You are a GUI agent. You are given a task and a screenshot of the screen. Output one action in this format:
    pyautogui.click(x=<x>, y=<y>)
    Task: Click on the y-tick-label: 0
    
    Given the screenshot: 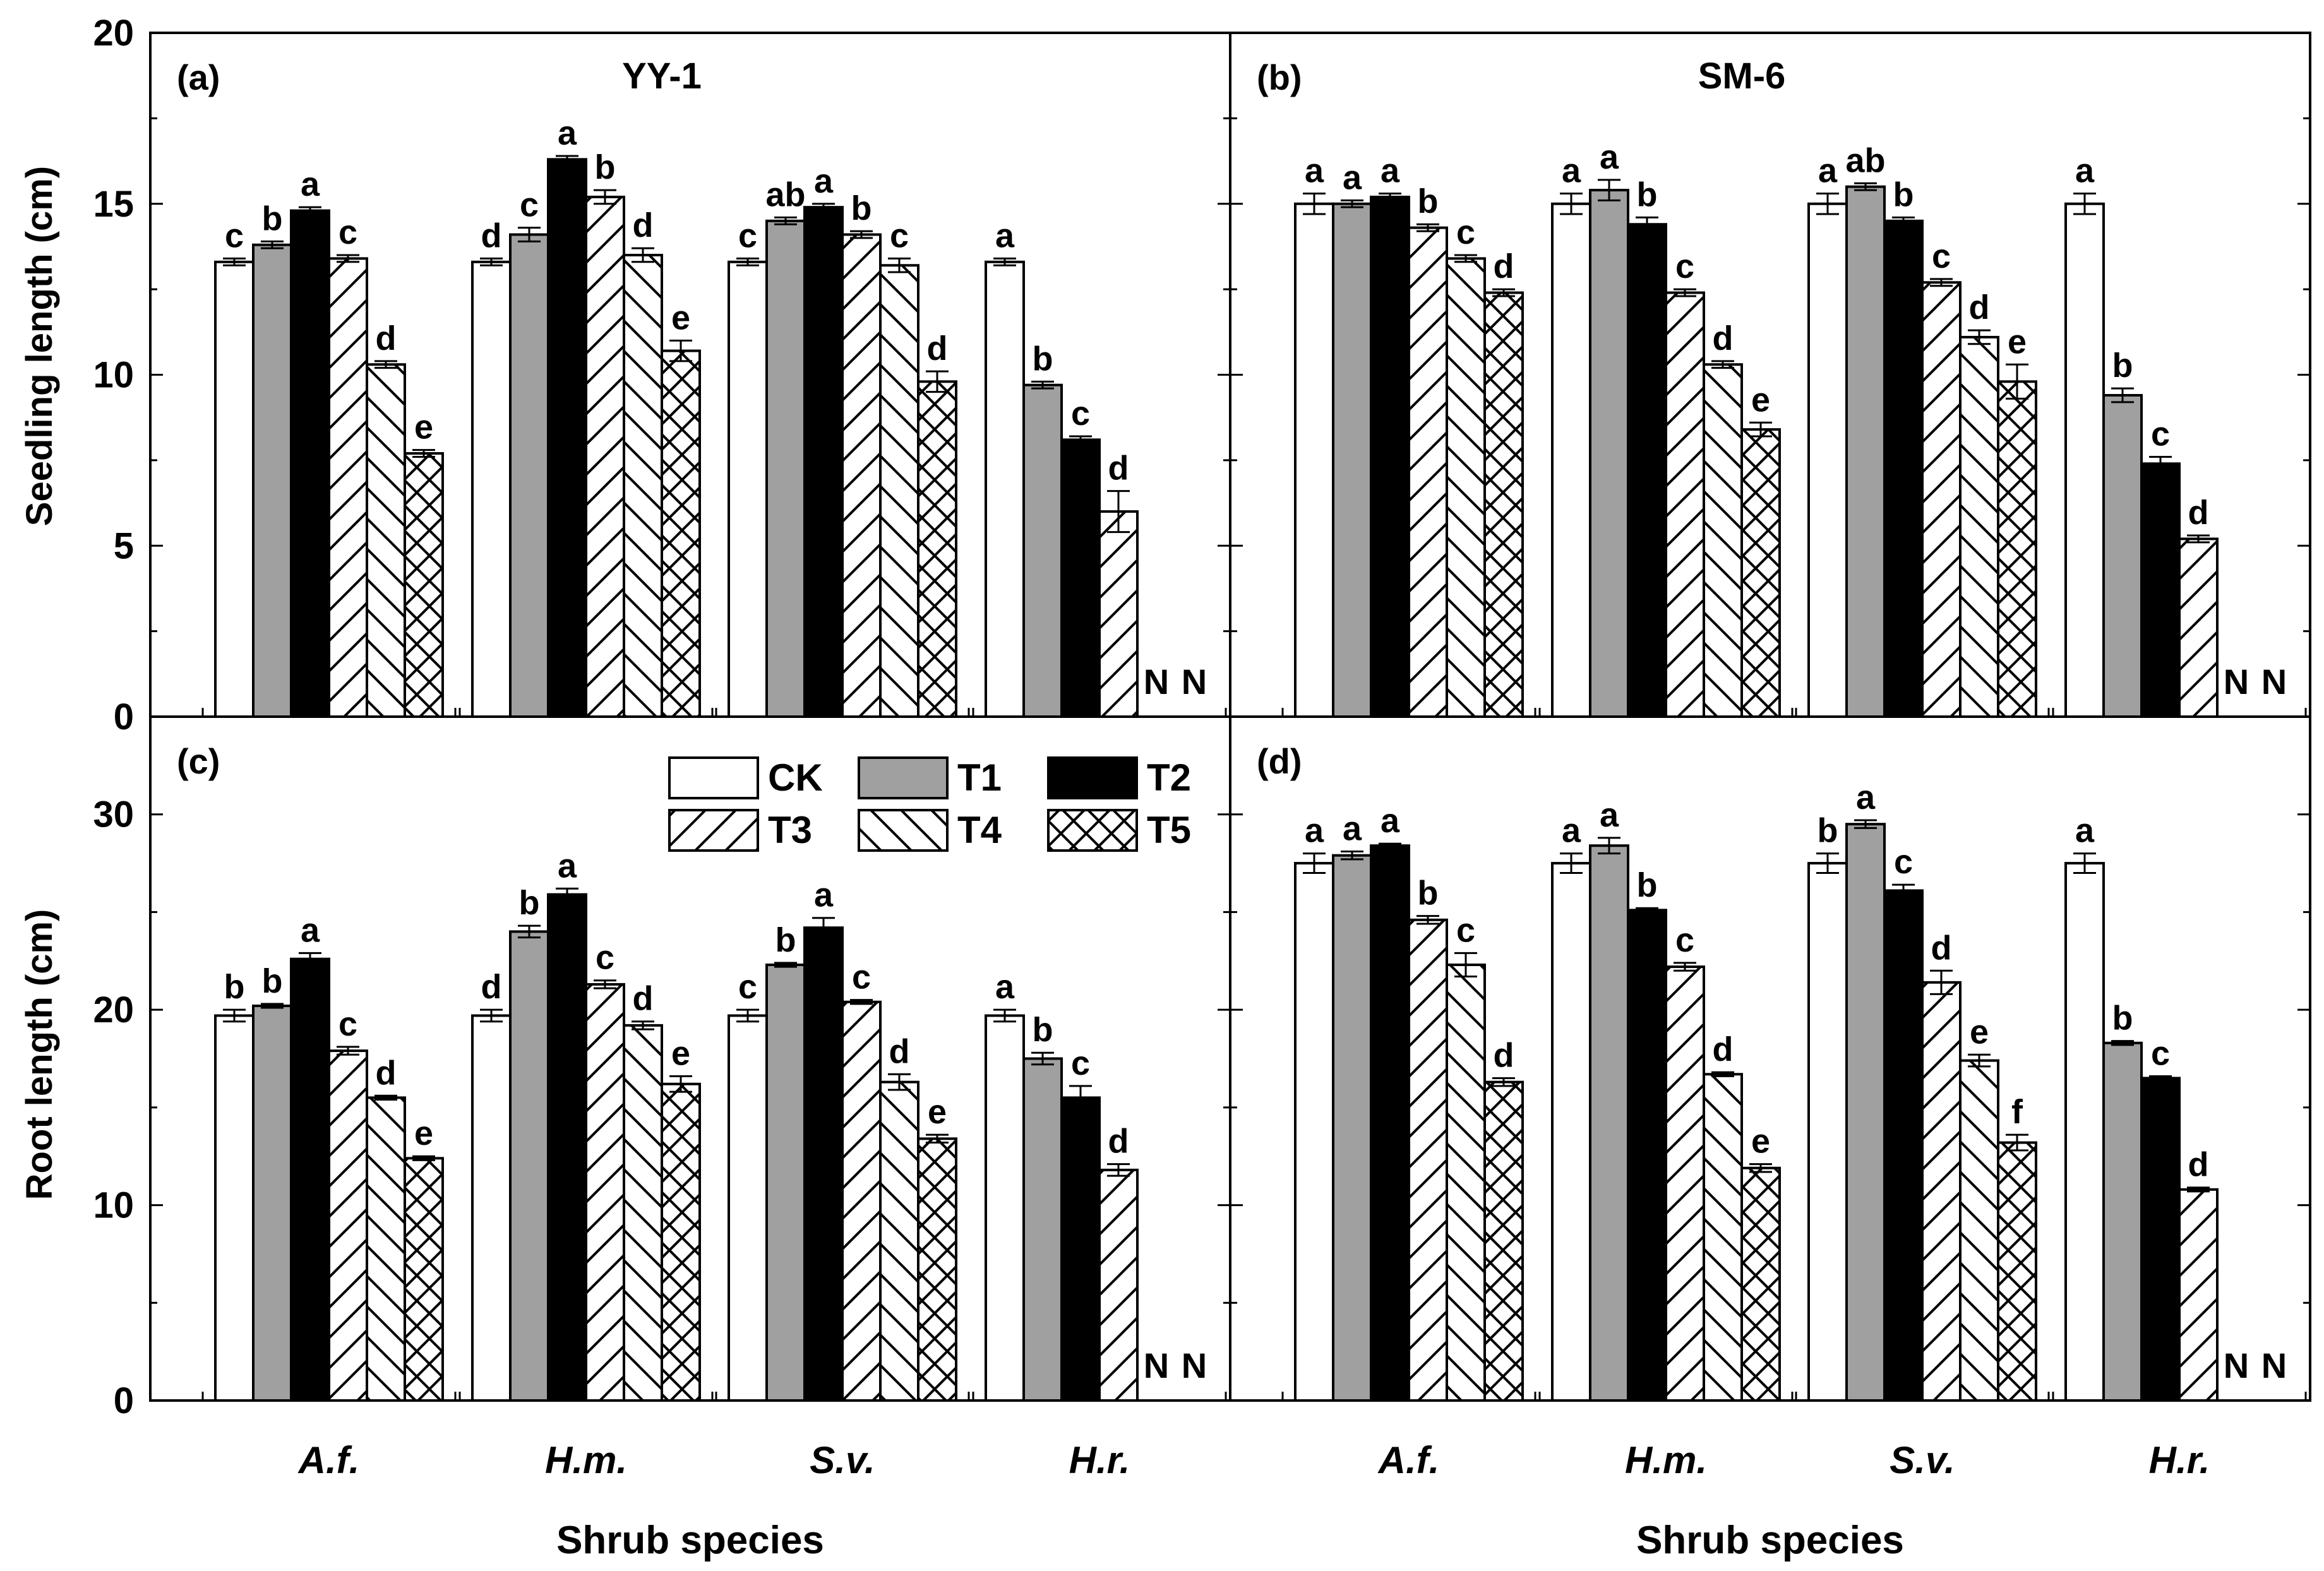 What is the action you would take?
    pyautogui.click(x=124, y=717)
    